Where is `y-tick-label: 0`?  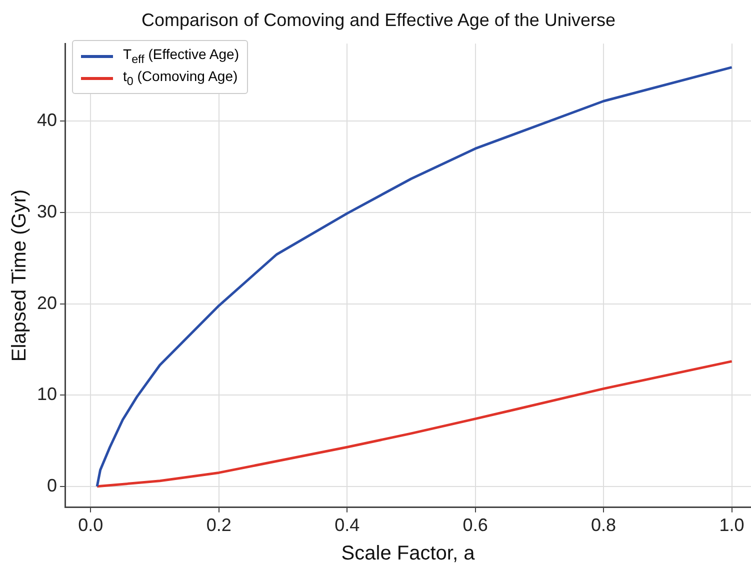 y-tick-label: 0 is located at coordinates (52, 485).